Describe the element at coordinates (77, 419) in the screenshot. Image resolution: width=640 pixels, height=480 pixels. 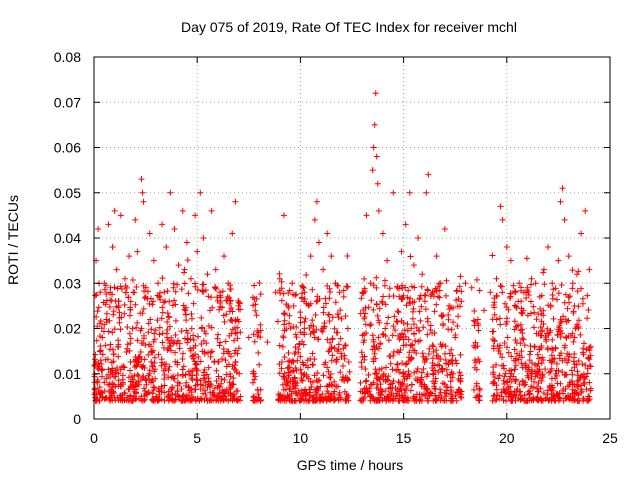
I see `y-tick-label: 0` at that location.